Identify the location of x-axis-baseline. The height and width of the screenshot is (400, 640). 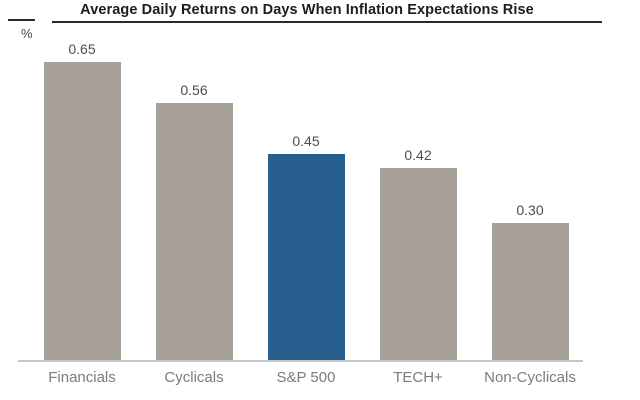
(300, 361).